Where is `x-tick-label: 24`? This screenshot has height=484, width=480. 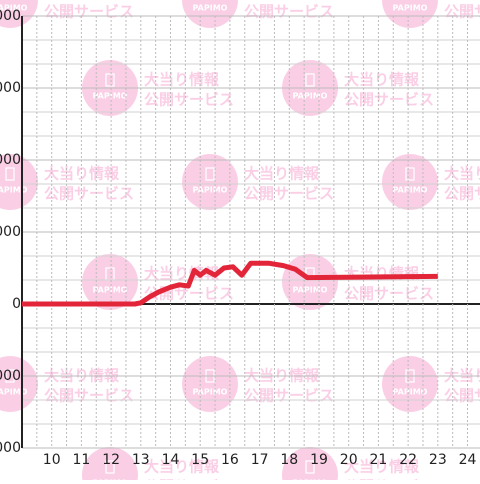
x-tick-label: 24 is located at coordinates (468, 460).